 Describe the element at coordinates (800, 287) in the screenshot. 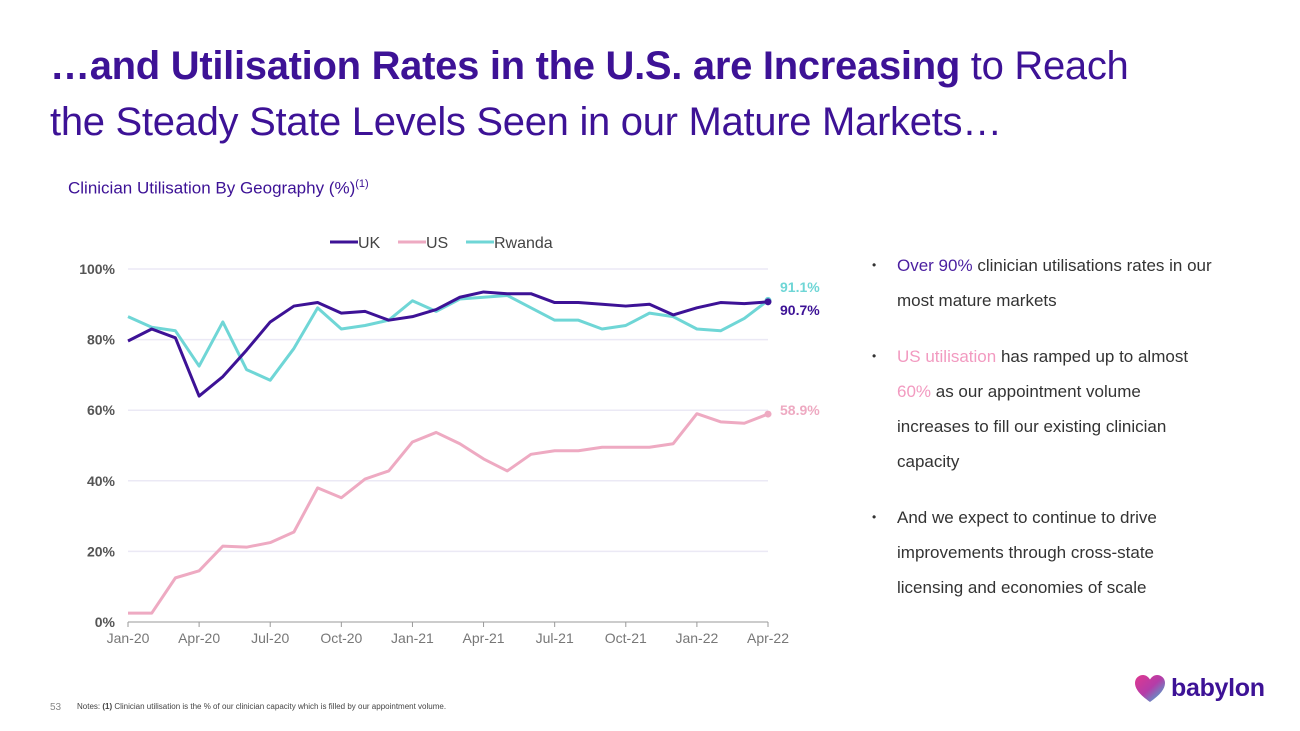

I see `end-label-rwanda: 91.1%` at that location.